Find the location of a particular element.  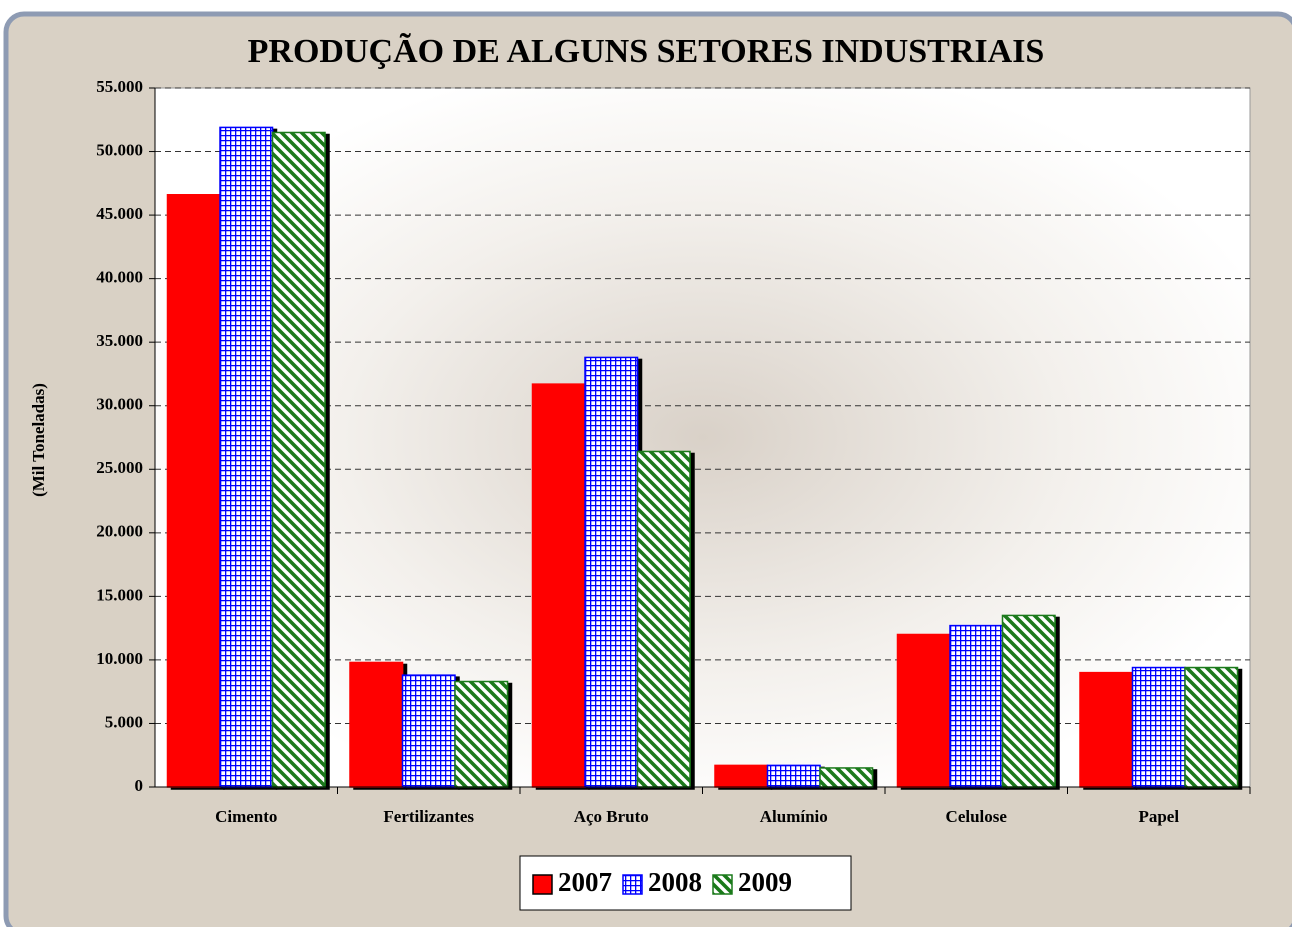

x-tick-label: Alumínio is located at coordinates (794, 816).